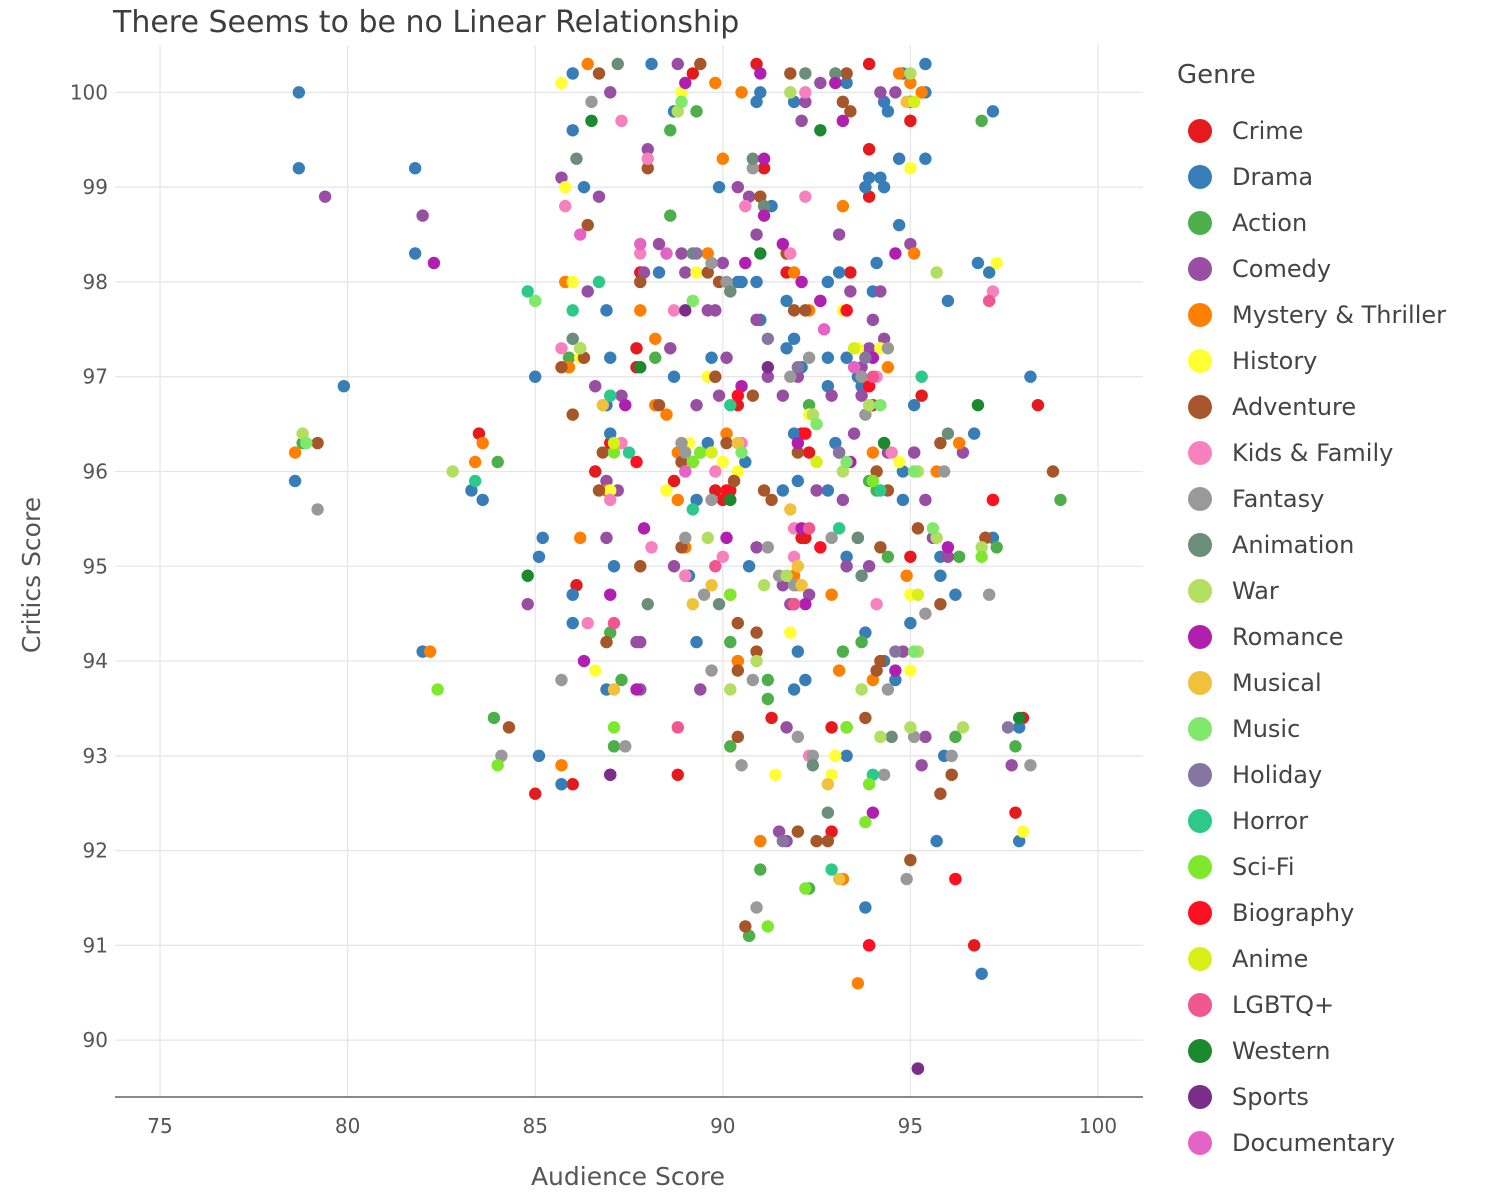  I want to click on legend-item: History, so click(1325, 361).